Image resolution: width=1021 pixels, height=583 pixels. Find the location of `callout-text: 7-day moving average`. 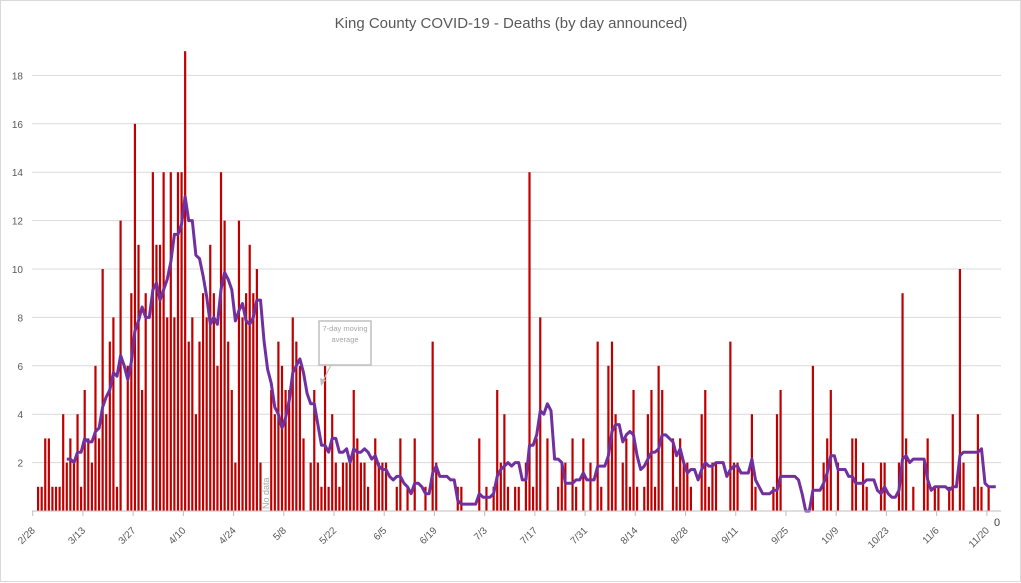

callout-text: 7-day moving average is located at coordinates (345, 334).